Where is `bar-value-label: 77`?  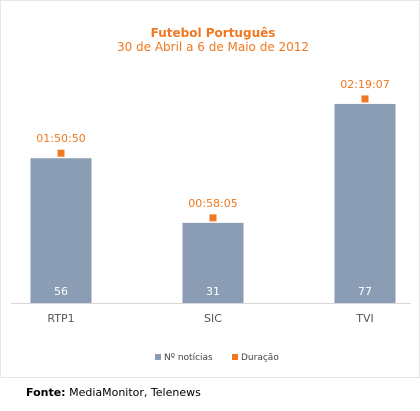 bar-value-label: 77 is located at coordinates (365, 291).